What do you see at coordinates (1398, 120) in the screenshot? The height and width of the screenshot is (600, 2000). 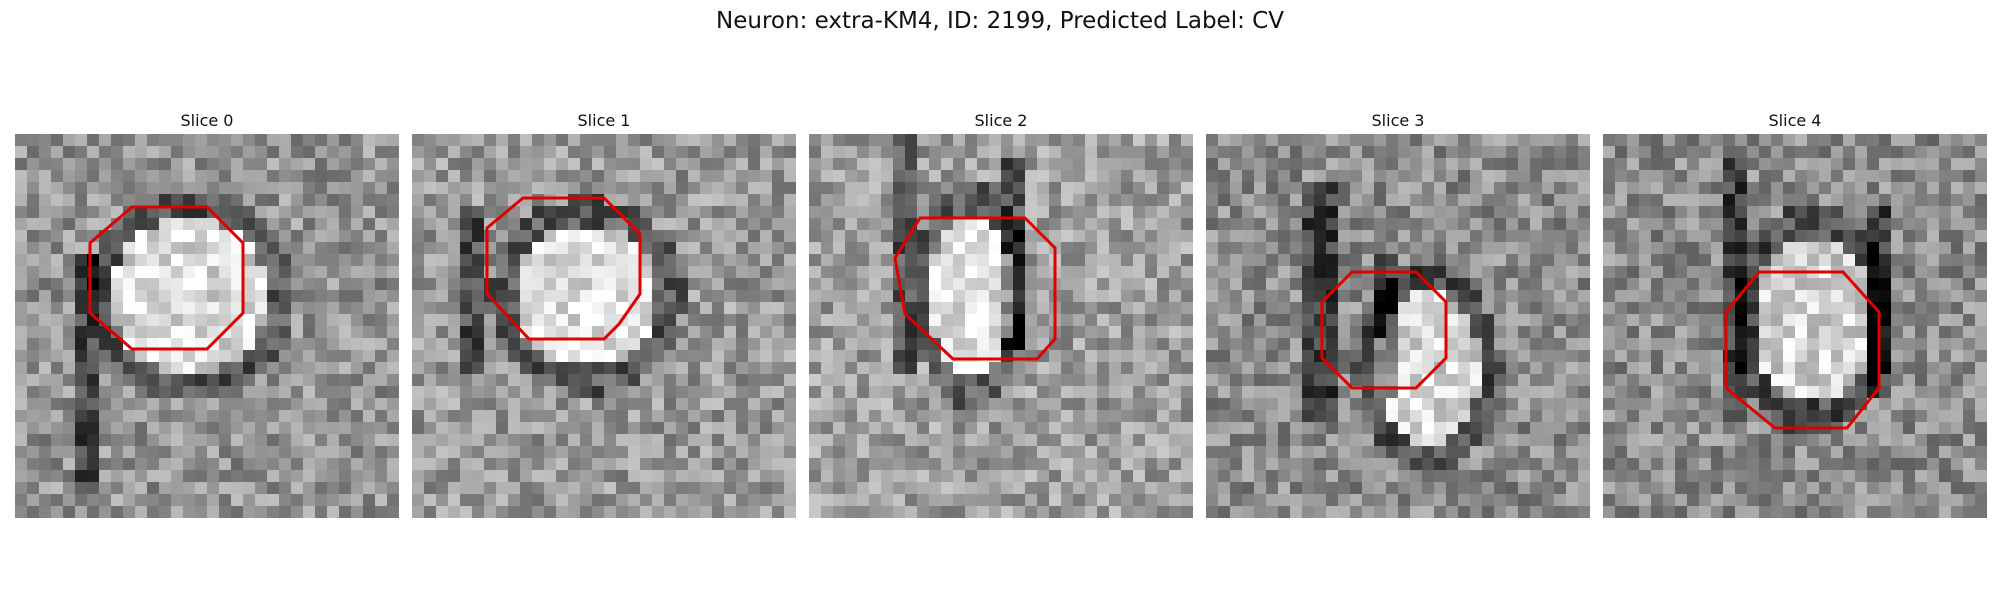 I see `slice-title: Slice 3` at bounding box center [1398, 120].